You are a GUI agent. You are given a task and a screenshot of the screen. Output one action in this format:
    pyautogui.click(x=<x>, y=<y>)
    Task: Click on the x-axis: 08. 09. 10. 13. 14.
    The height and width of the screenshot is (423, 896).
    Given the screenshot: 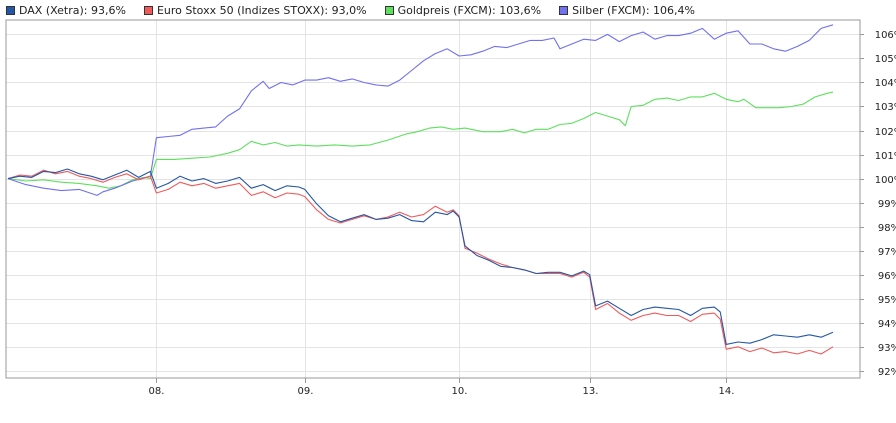 What is the action you would take?
    pyautogui.click(x=442, y=387)
    